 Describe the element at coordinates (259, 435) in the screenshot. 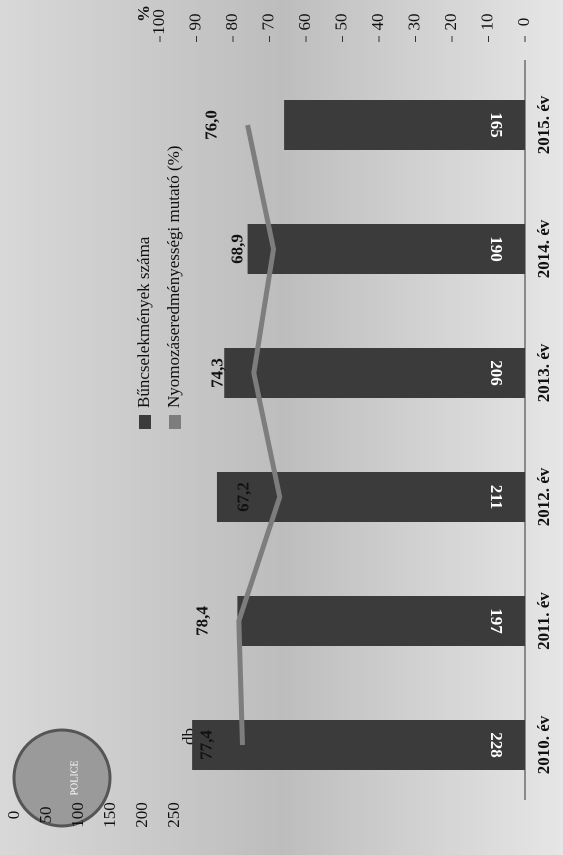

I see `line` at that location.